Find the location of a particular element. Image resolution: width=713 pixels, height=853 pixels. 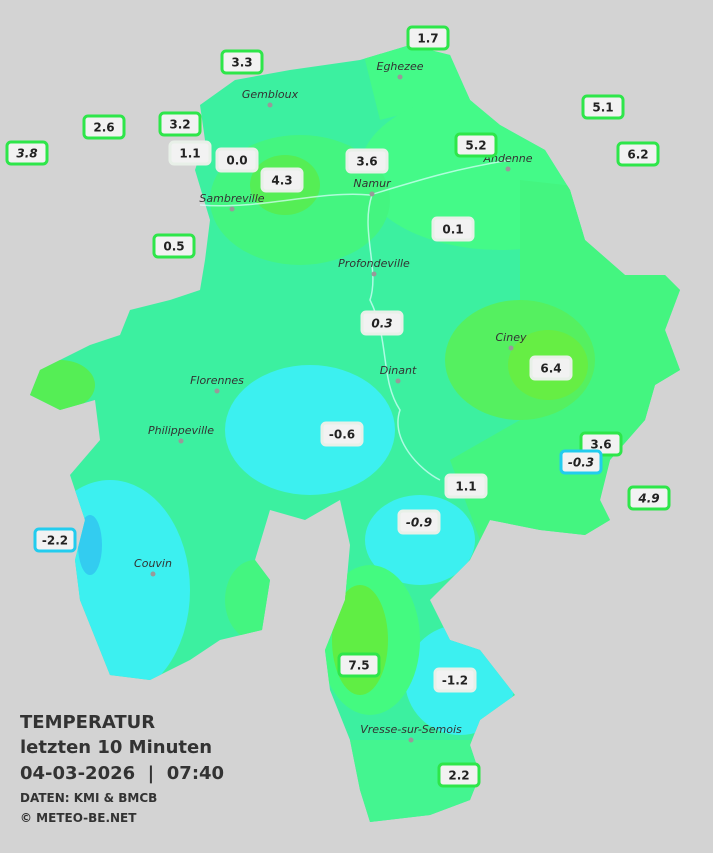

station-value: 7.5 is located at coordinates (358, 666).